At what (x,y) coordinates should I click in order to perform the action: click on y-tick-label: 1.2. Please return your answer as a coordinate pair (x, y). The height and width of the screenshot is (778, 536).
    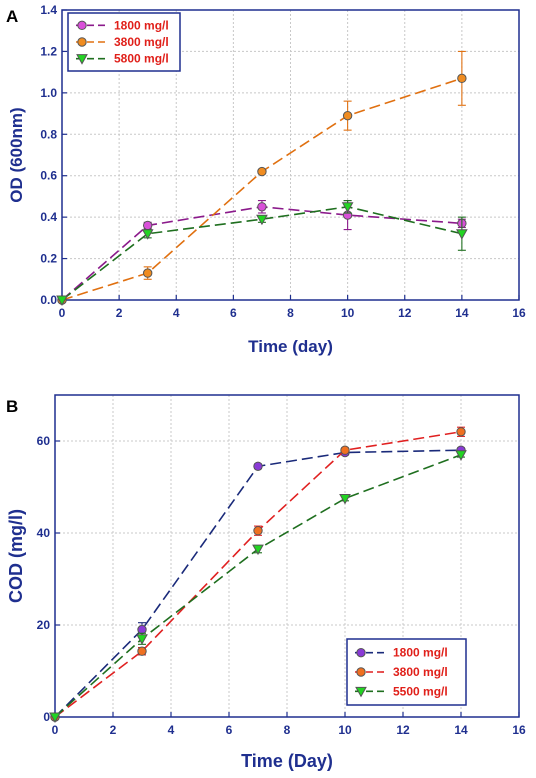
    Looking at the image, I should click on (48, 51).